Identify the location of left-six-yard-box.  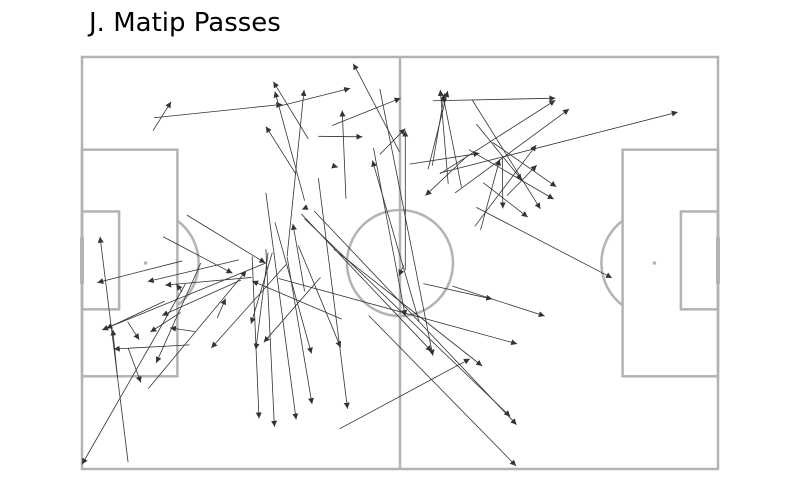
(100, 260).